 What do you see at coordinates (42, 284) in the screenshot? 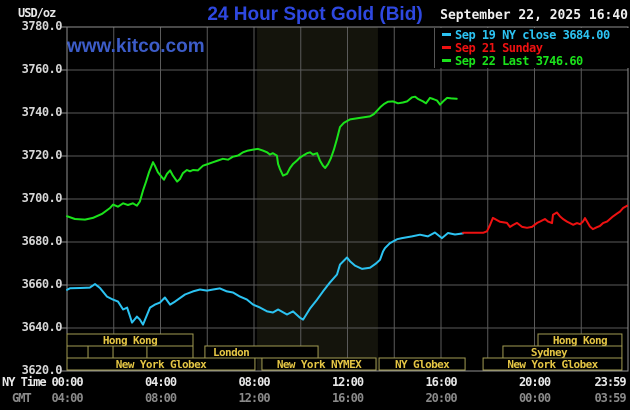
I see `y-tick-label: 3660.0` at bounding box center [42, 284].